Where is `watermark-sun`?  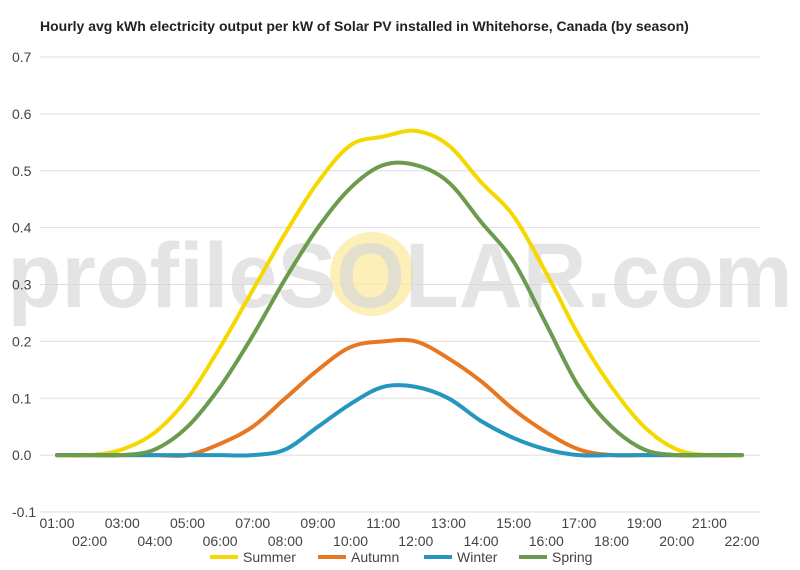 watermark-sun is located at coordinates (372, 274).